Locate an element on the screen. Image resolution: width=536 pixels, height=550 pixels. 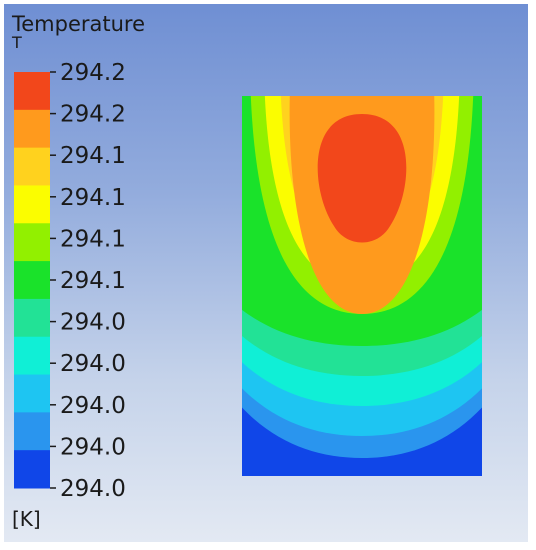
legend-title: Temperature is located at coordinates (79, 24).